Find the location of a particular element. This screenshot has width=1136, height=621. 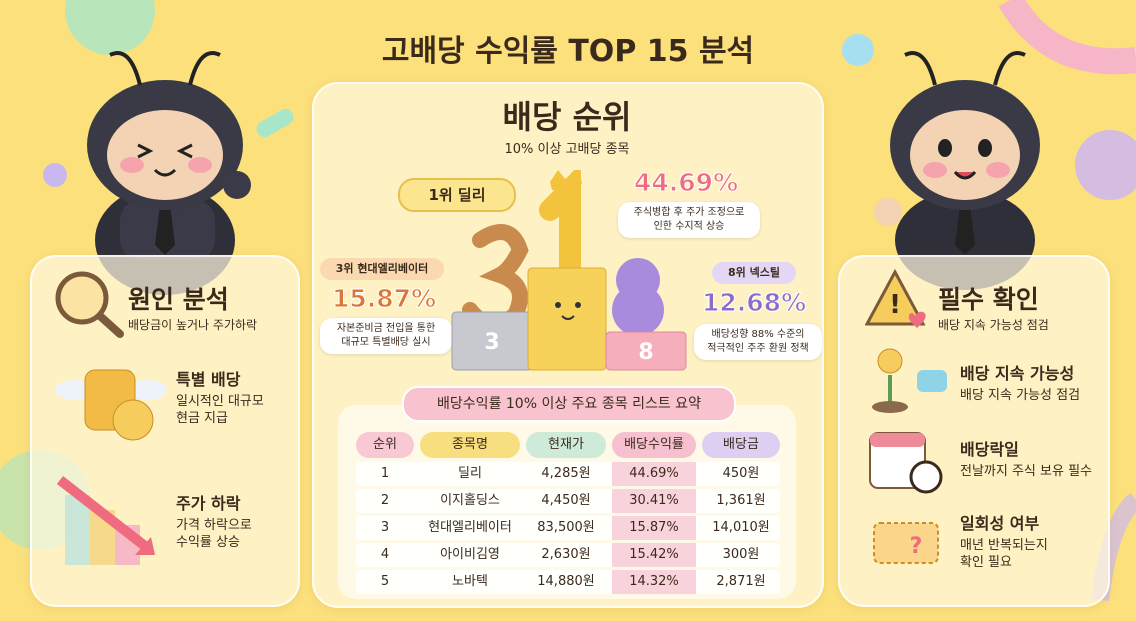

item-title: 특별 배당 is located at coordinates (208, 379).